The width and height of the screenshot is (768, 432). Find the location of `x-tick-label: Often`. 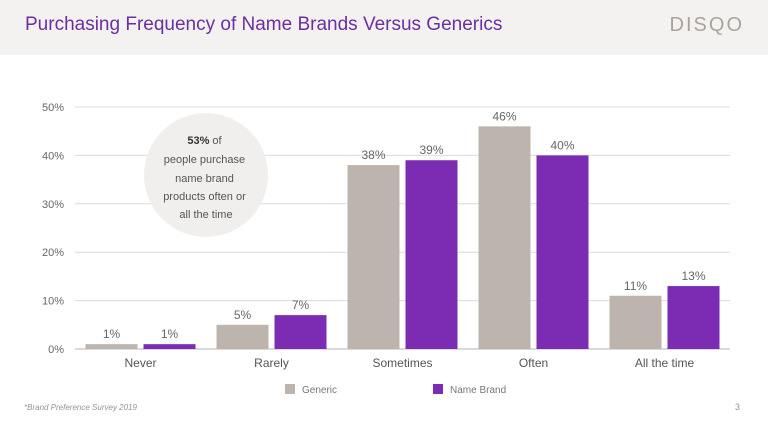

x-tick-label: Often is located at coordinates (533, 363).